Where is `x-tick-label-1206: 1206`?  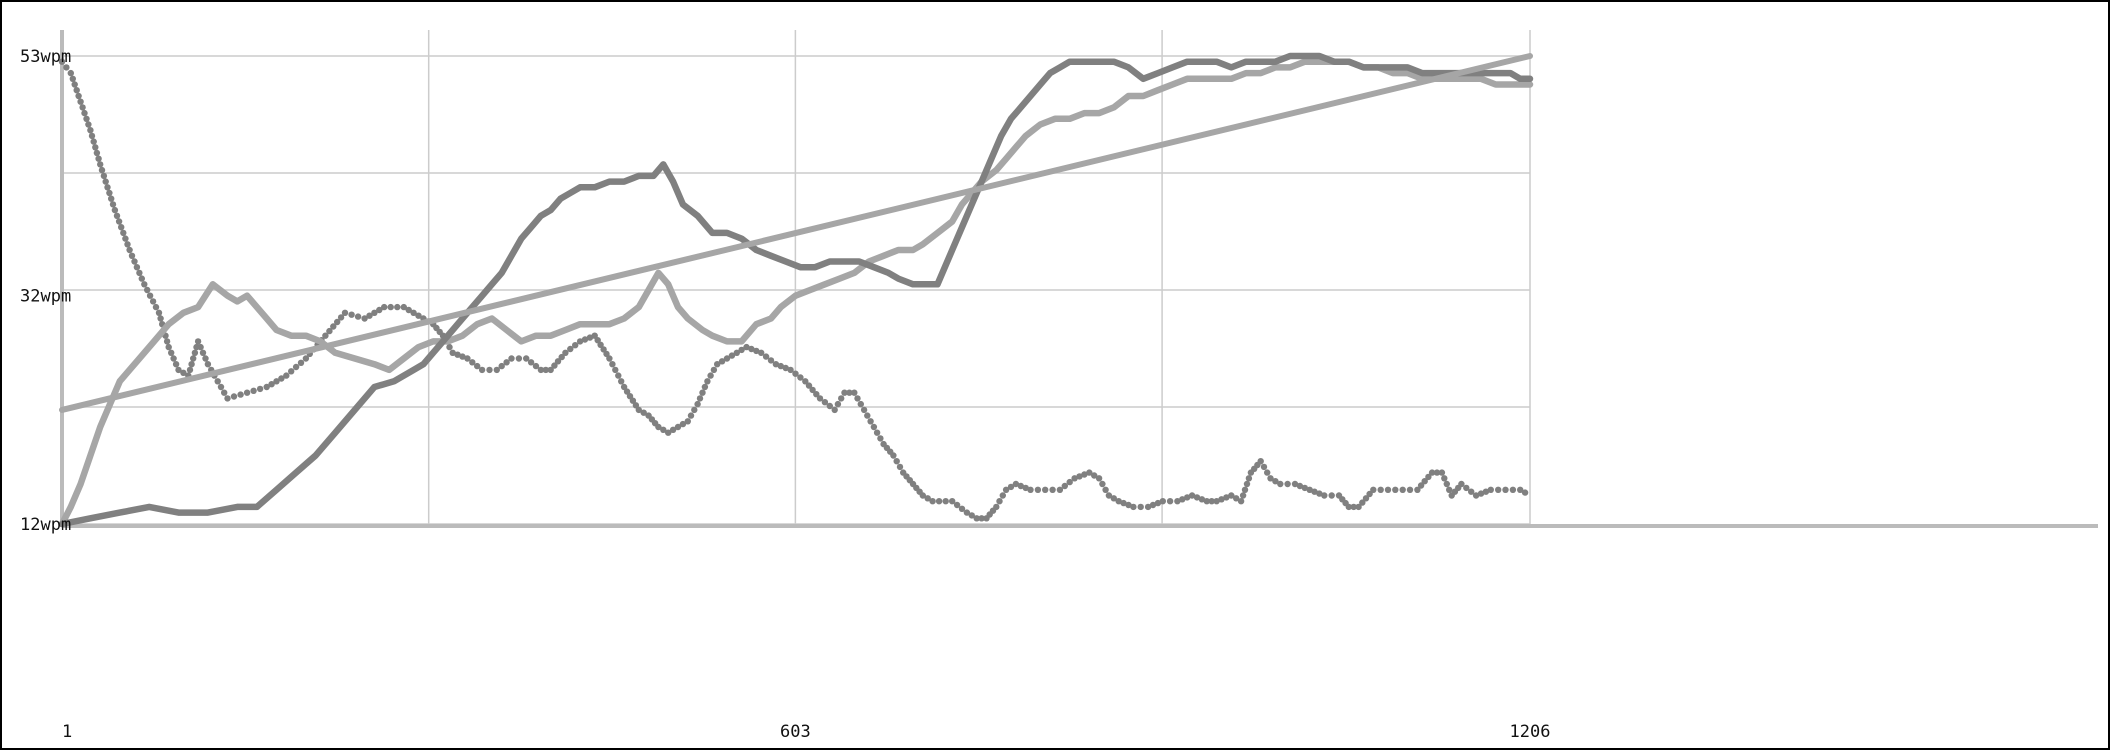 x-tick-label-1206: 1206 is located at coordinates (1530, 732).